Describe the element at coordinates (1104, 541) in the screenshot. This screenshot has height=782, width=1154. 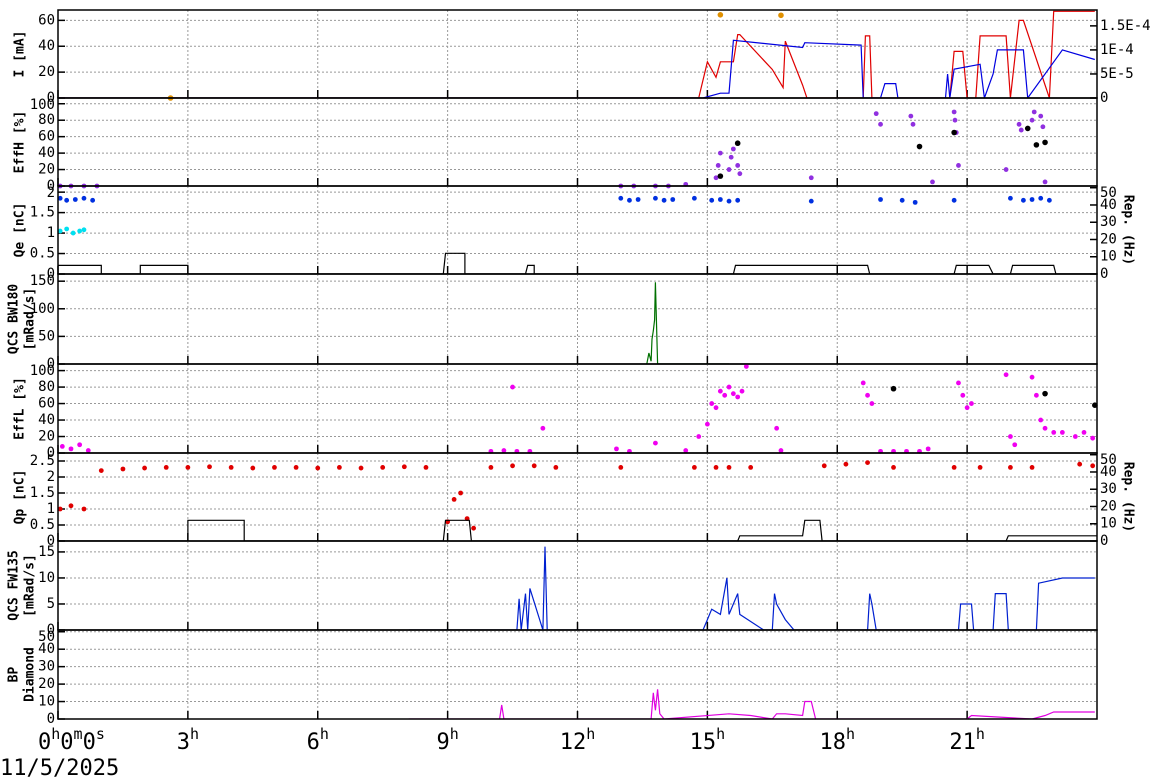
I see `y2-tick-label: 0` at that location.